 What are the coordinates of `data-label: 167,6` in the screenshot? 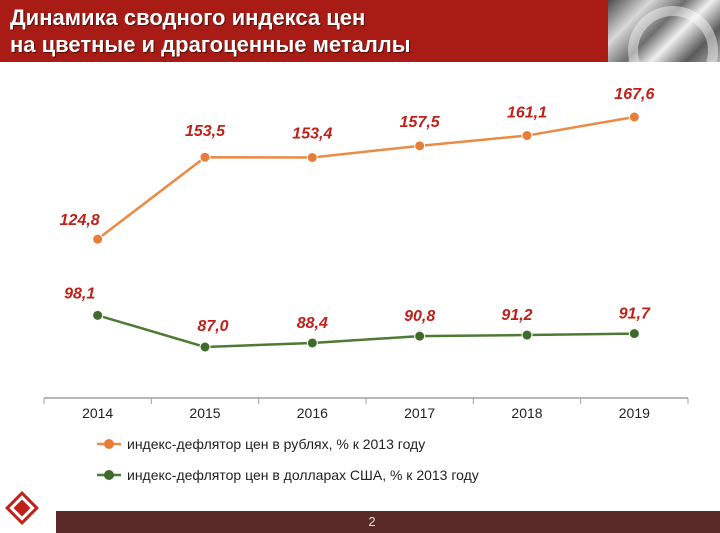 It's located at (634, 94).